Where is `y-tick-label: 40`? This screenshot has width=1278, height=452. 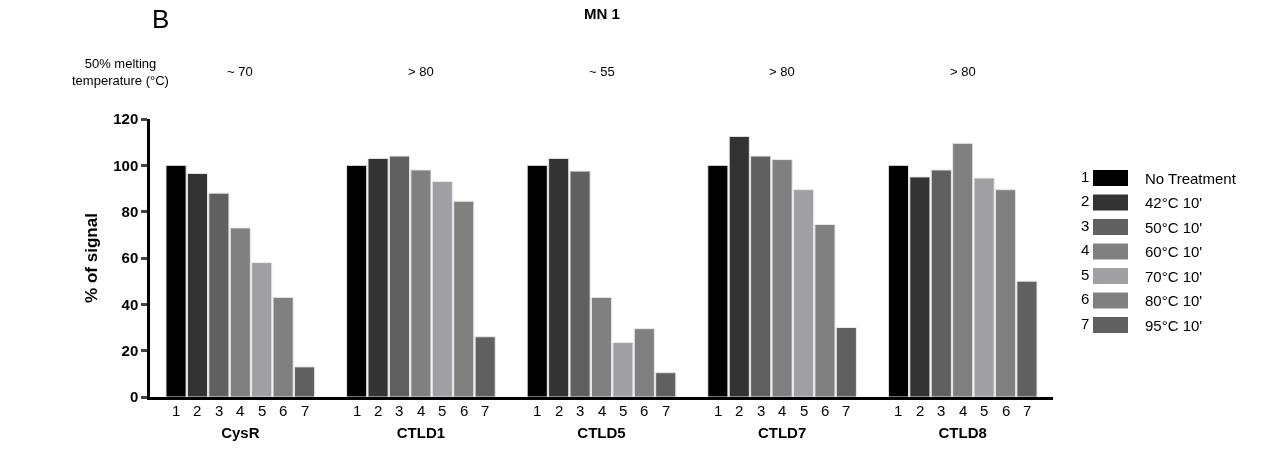
y-tick-label: 40 is located at coordinates (130, 304).